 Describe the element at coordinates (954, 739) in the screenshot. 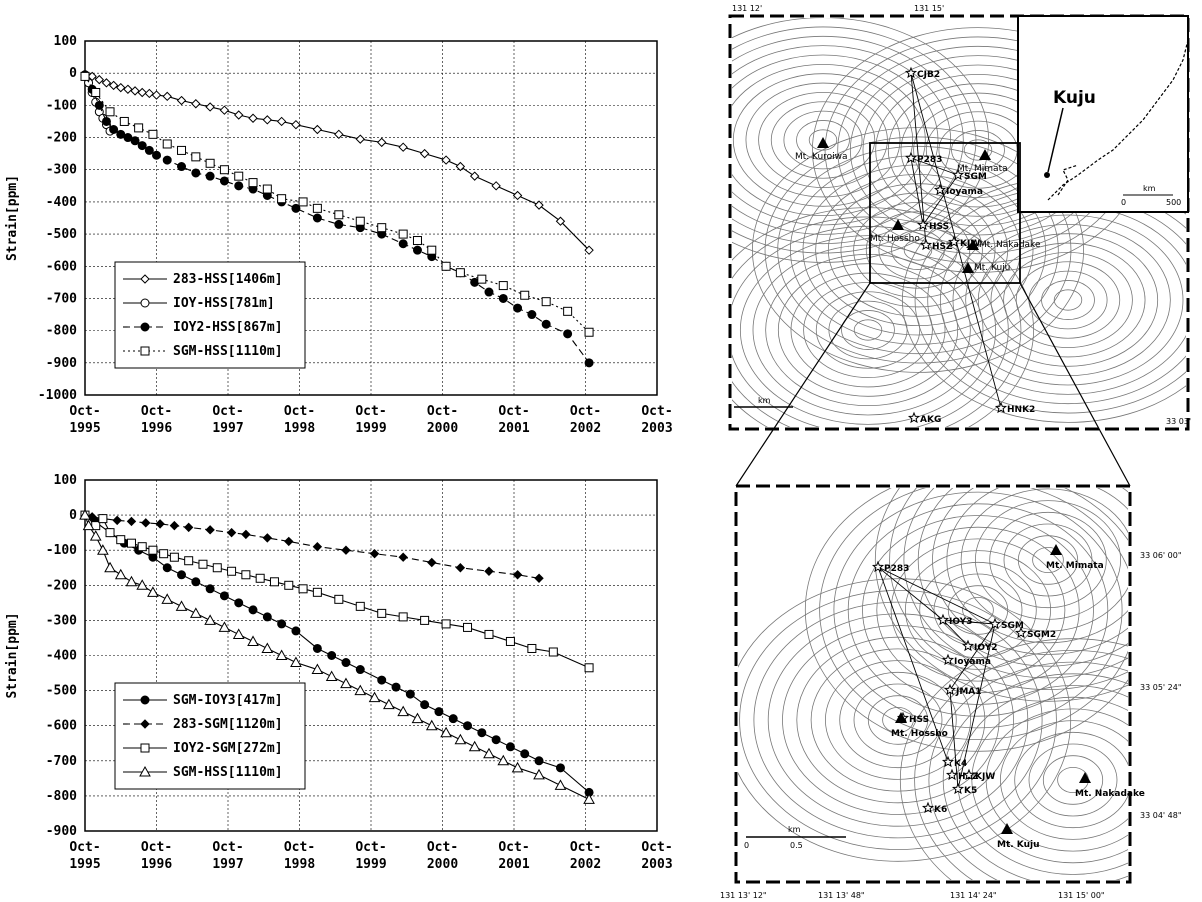

I see `baseline` at that location.